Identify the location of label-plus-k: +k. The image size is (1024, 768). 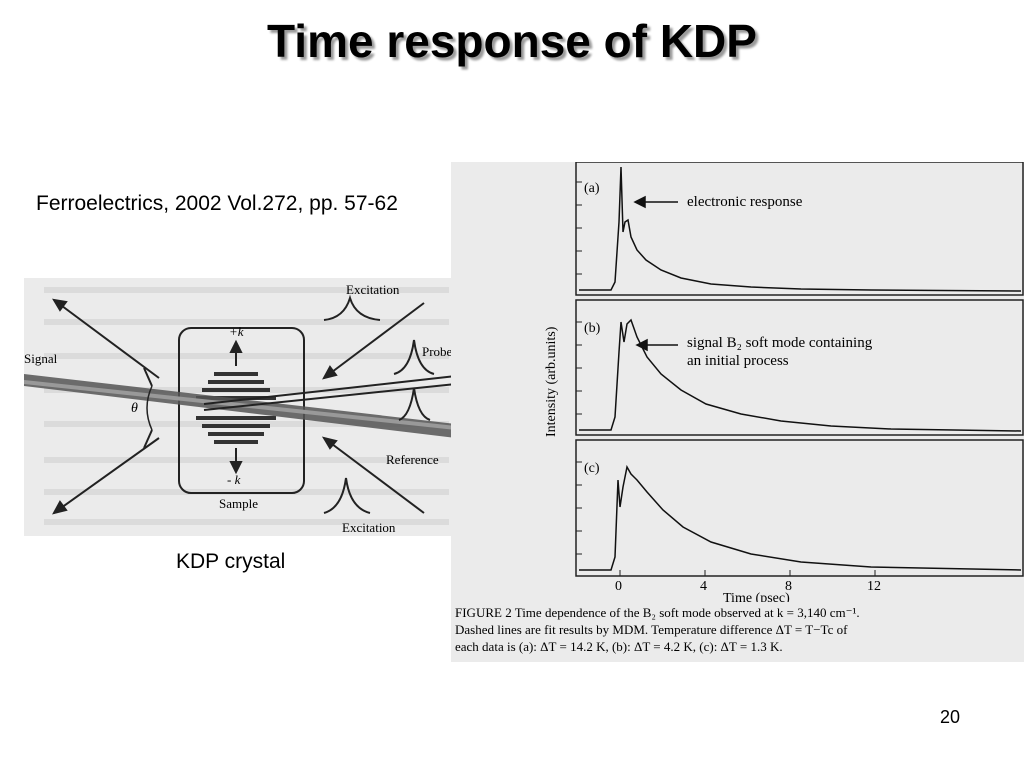
(236, 331).